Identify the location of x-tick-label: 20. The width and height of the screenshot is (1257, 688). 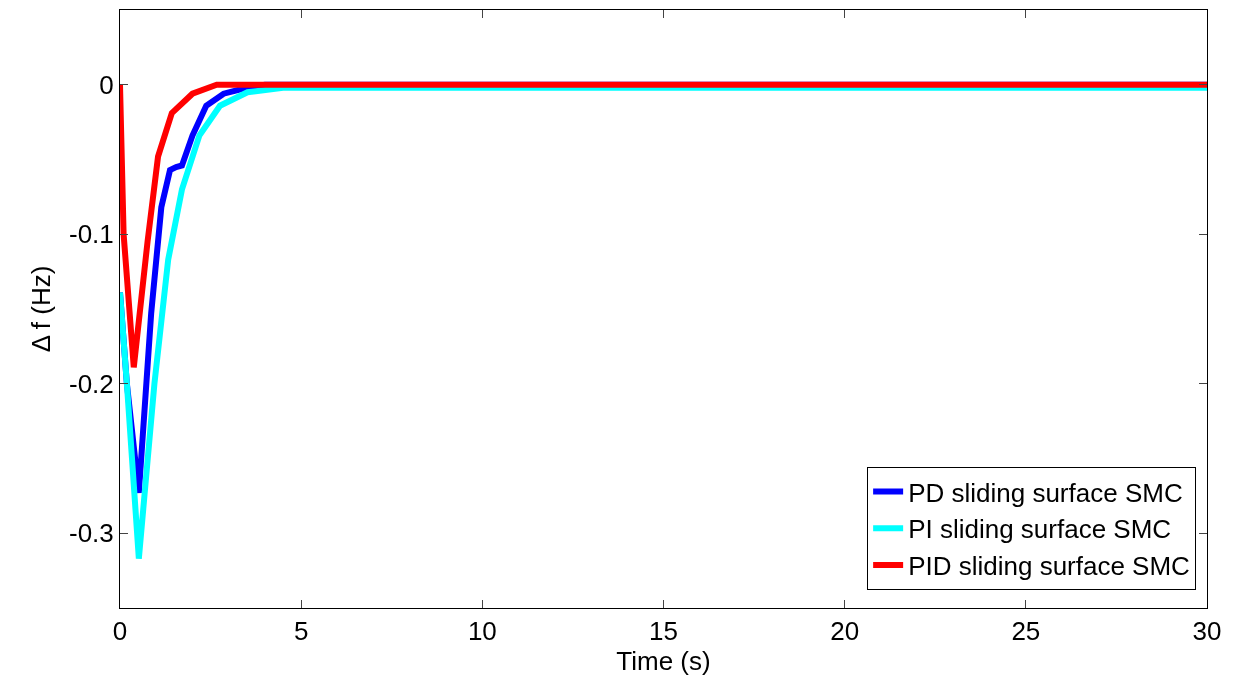
(845, 631).